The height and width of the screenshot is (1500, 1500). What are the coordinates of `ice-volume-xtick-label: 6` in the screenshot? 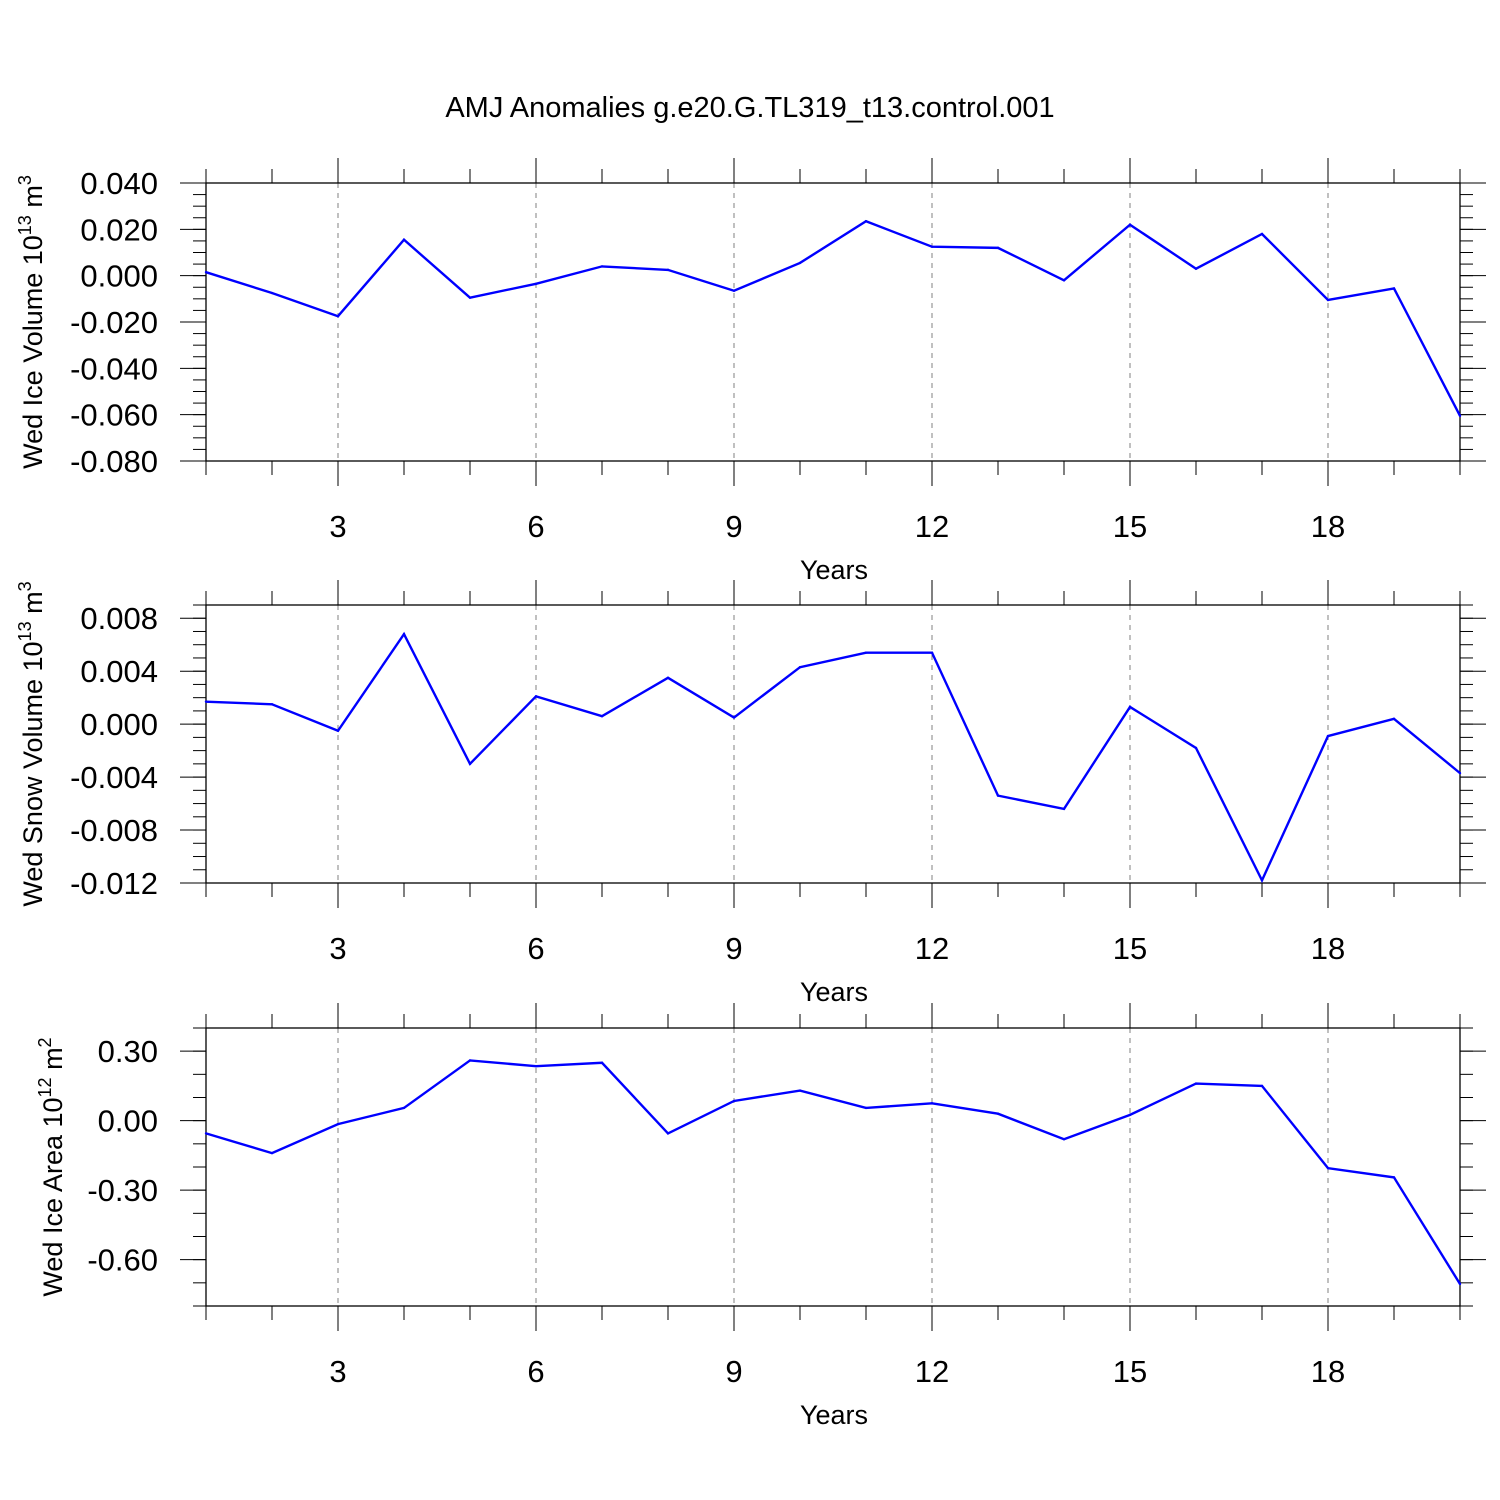 It's located at (535, 526).